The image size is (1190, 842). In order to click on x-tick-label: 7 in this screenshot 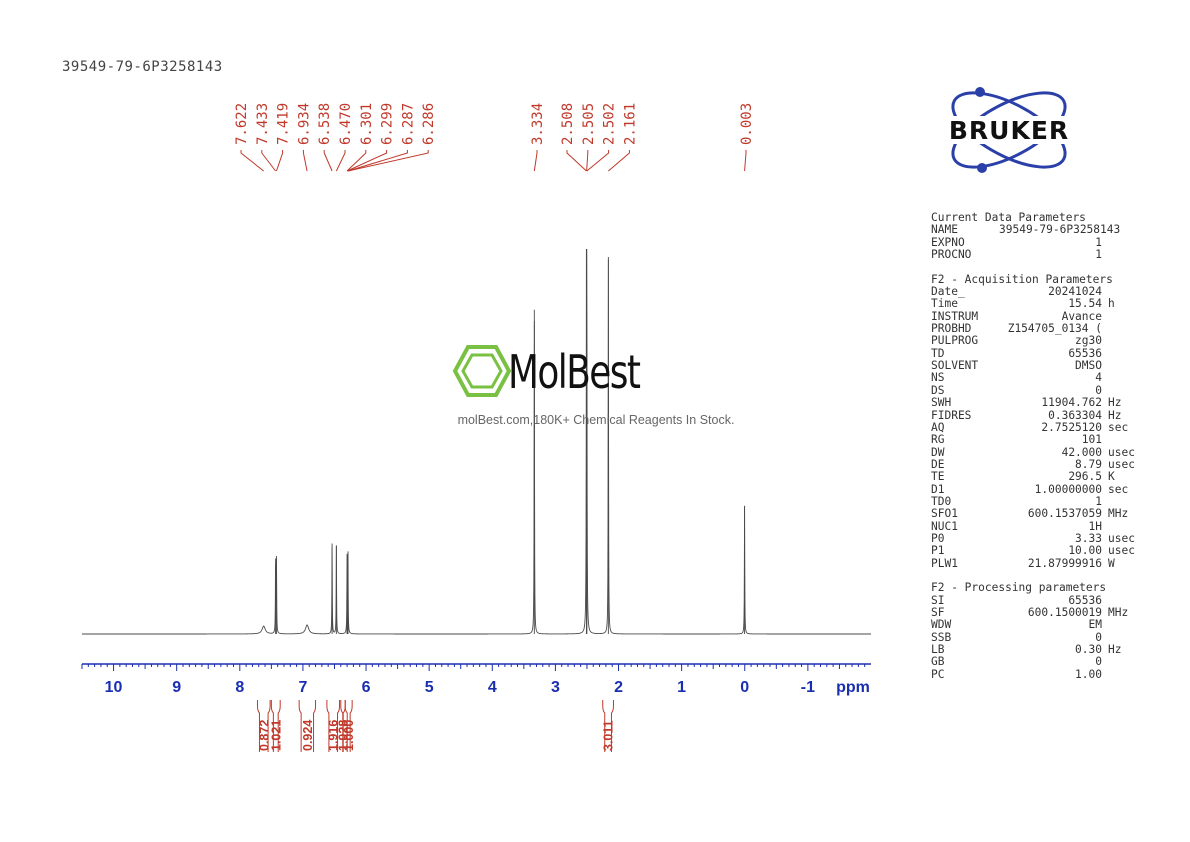, I will do `click(302, 687)`.